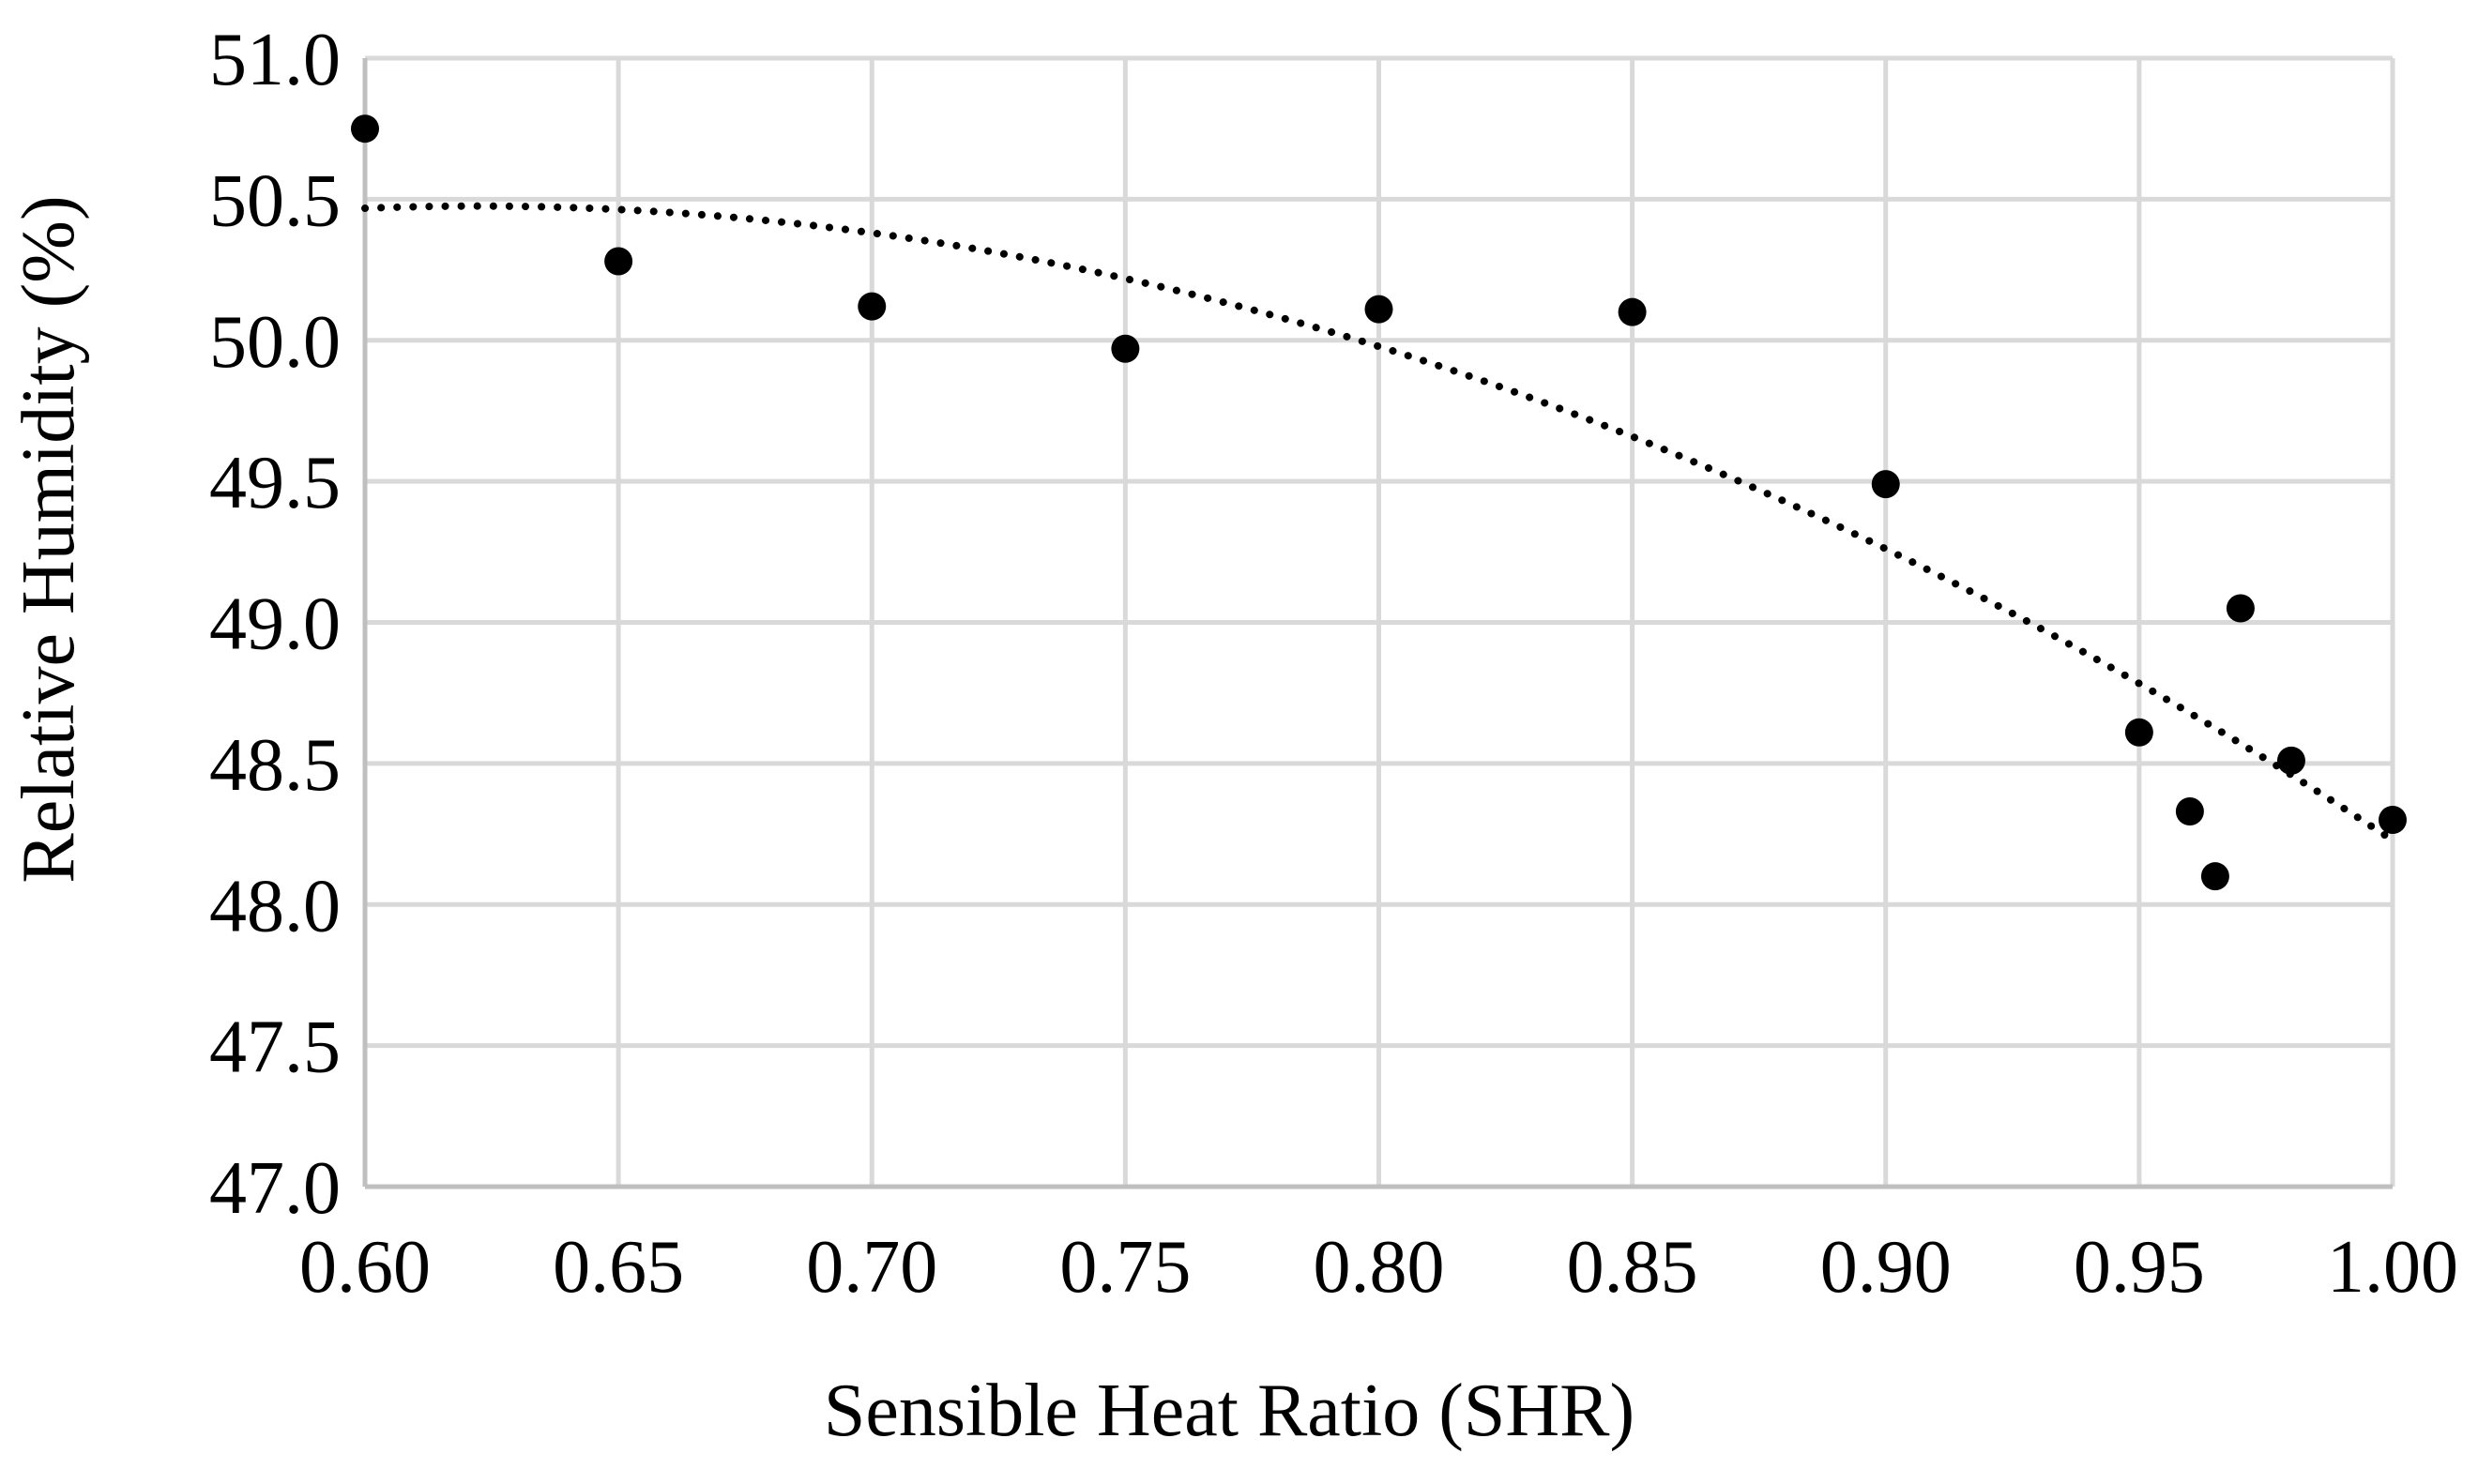  What do you see at coordinates (1229, 1411) in the screenshot?
I see `x-axis-title: Sensible Heat Ratio (SHR)` at bounding box center [1229, 1411].